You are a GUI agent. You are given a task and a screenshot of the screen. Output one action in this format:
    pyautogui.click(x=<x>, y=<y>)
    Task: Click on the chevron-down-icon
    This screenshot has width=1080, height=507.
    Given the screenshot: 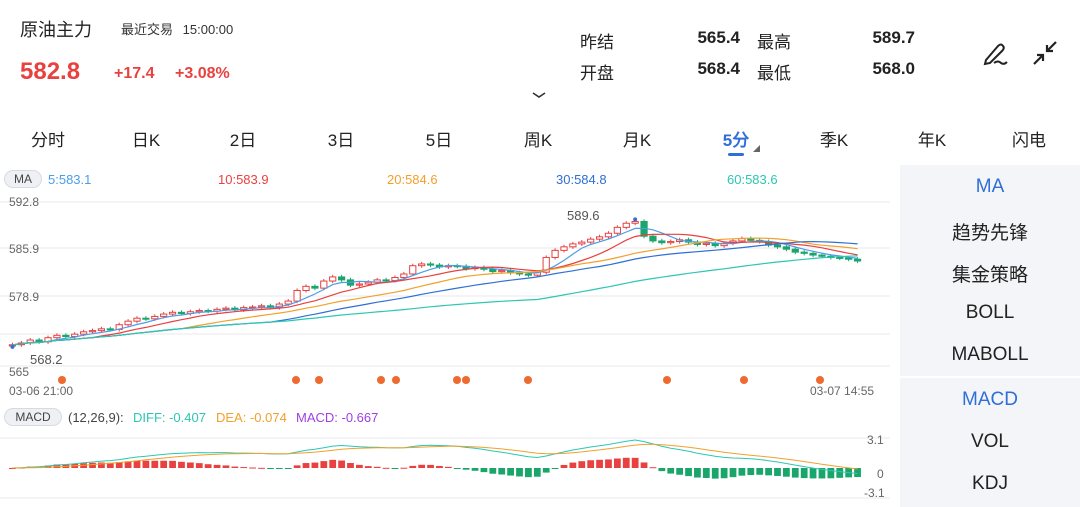 What is the action you would take?
    pyautogui.click(x=539, y=95)
    